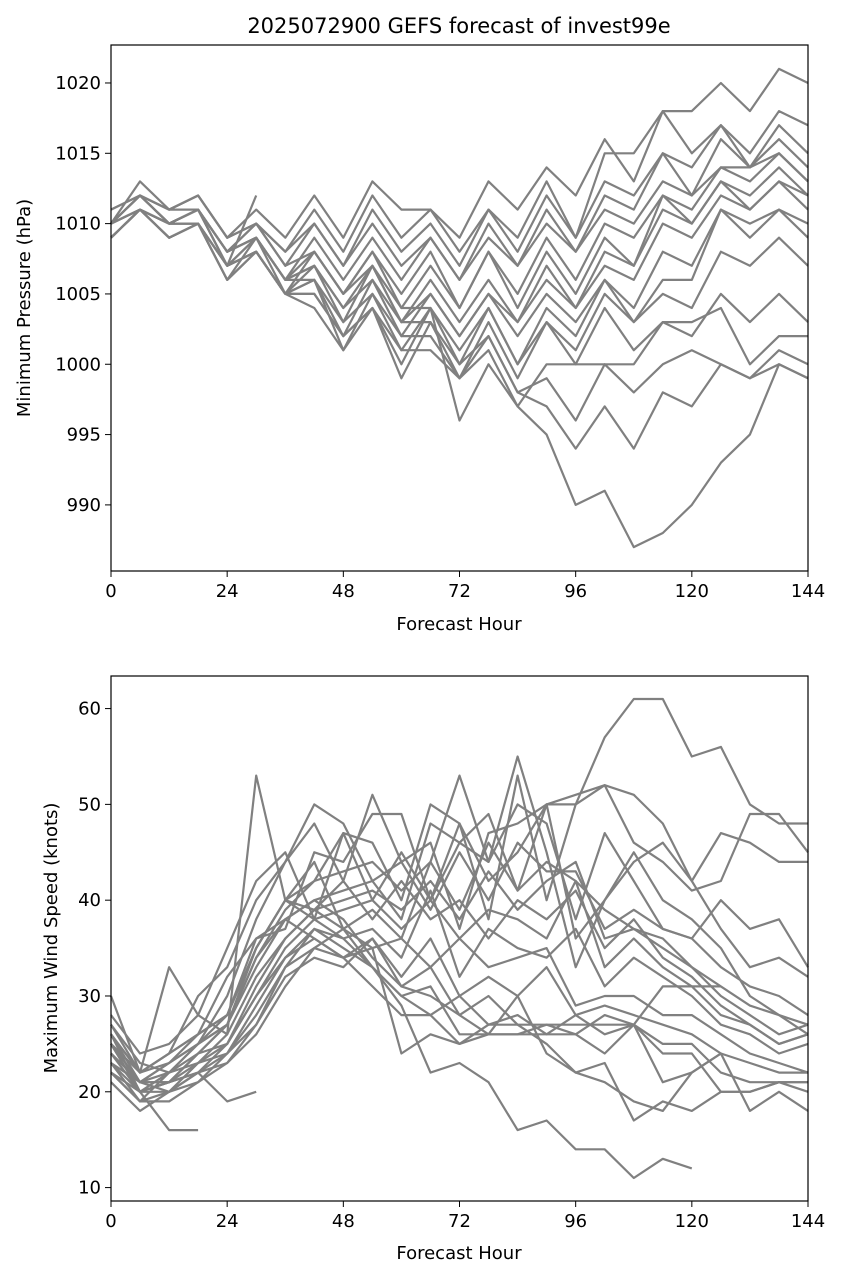  Describe the element at coordinates (89, 996) in the screenshot. I see `wind-y-tick-label: 30` at that location.